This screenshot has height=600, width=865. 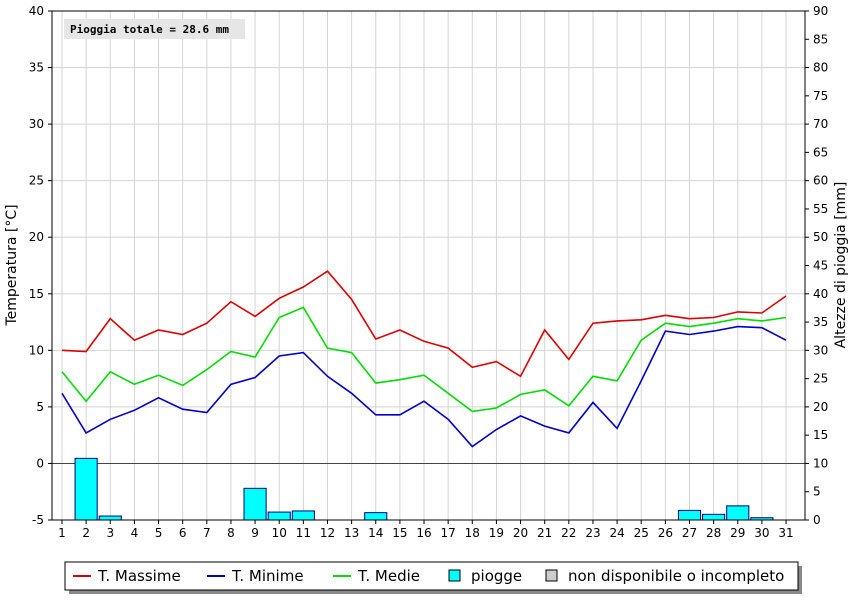 I want to click on right-tick-label-50: 50, so click(x=820, y=237).